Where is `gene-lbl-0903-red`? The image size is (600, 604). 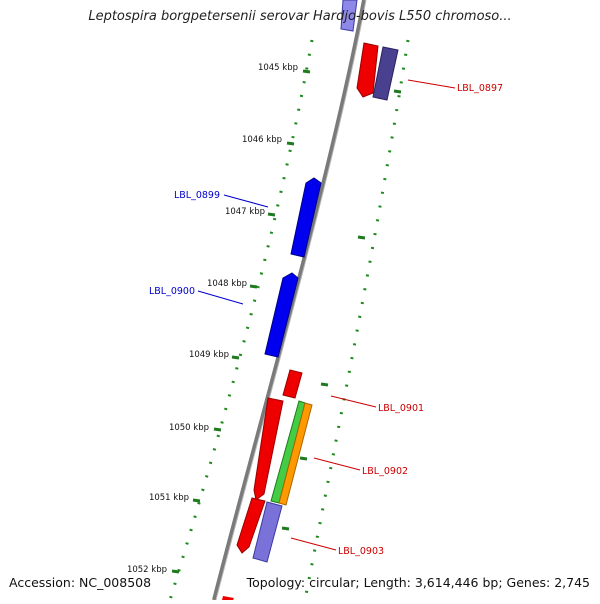 gene-lbl-0903-red is located at coordinates (251, 525).